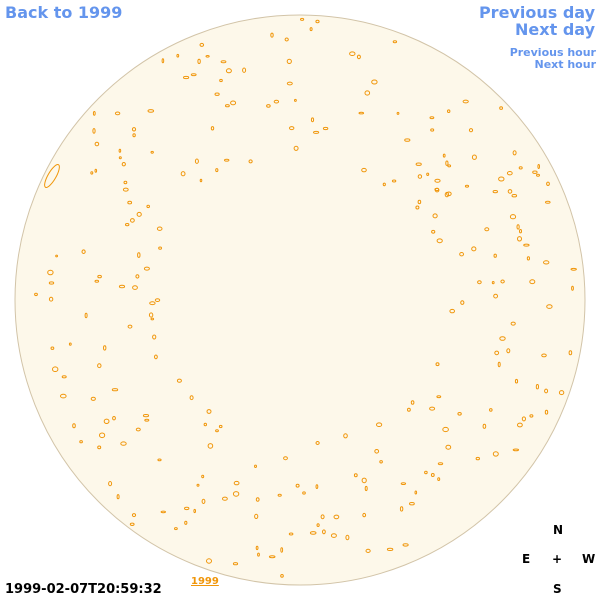 The height and width of the screenshot is (600, 600). I want to click on previous-hour-link: Previous hour, so click(552, 52).